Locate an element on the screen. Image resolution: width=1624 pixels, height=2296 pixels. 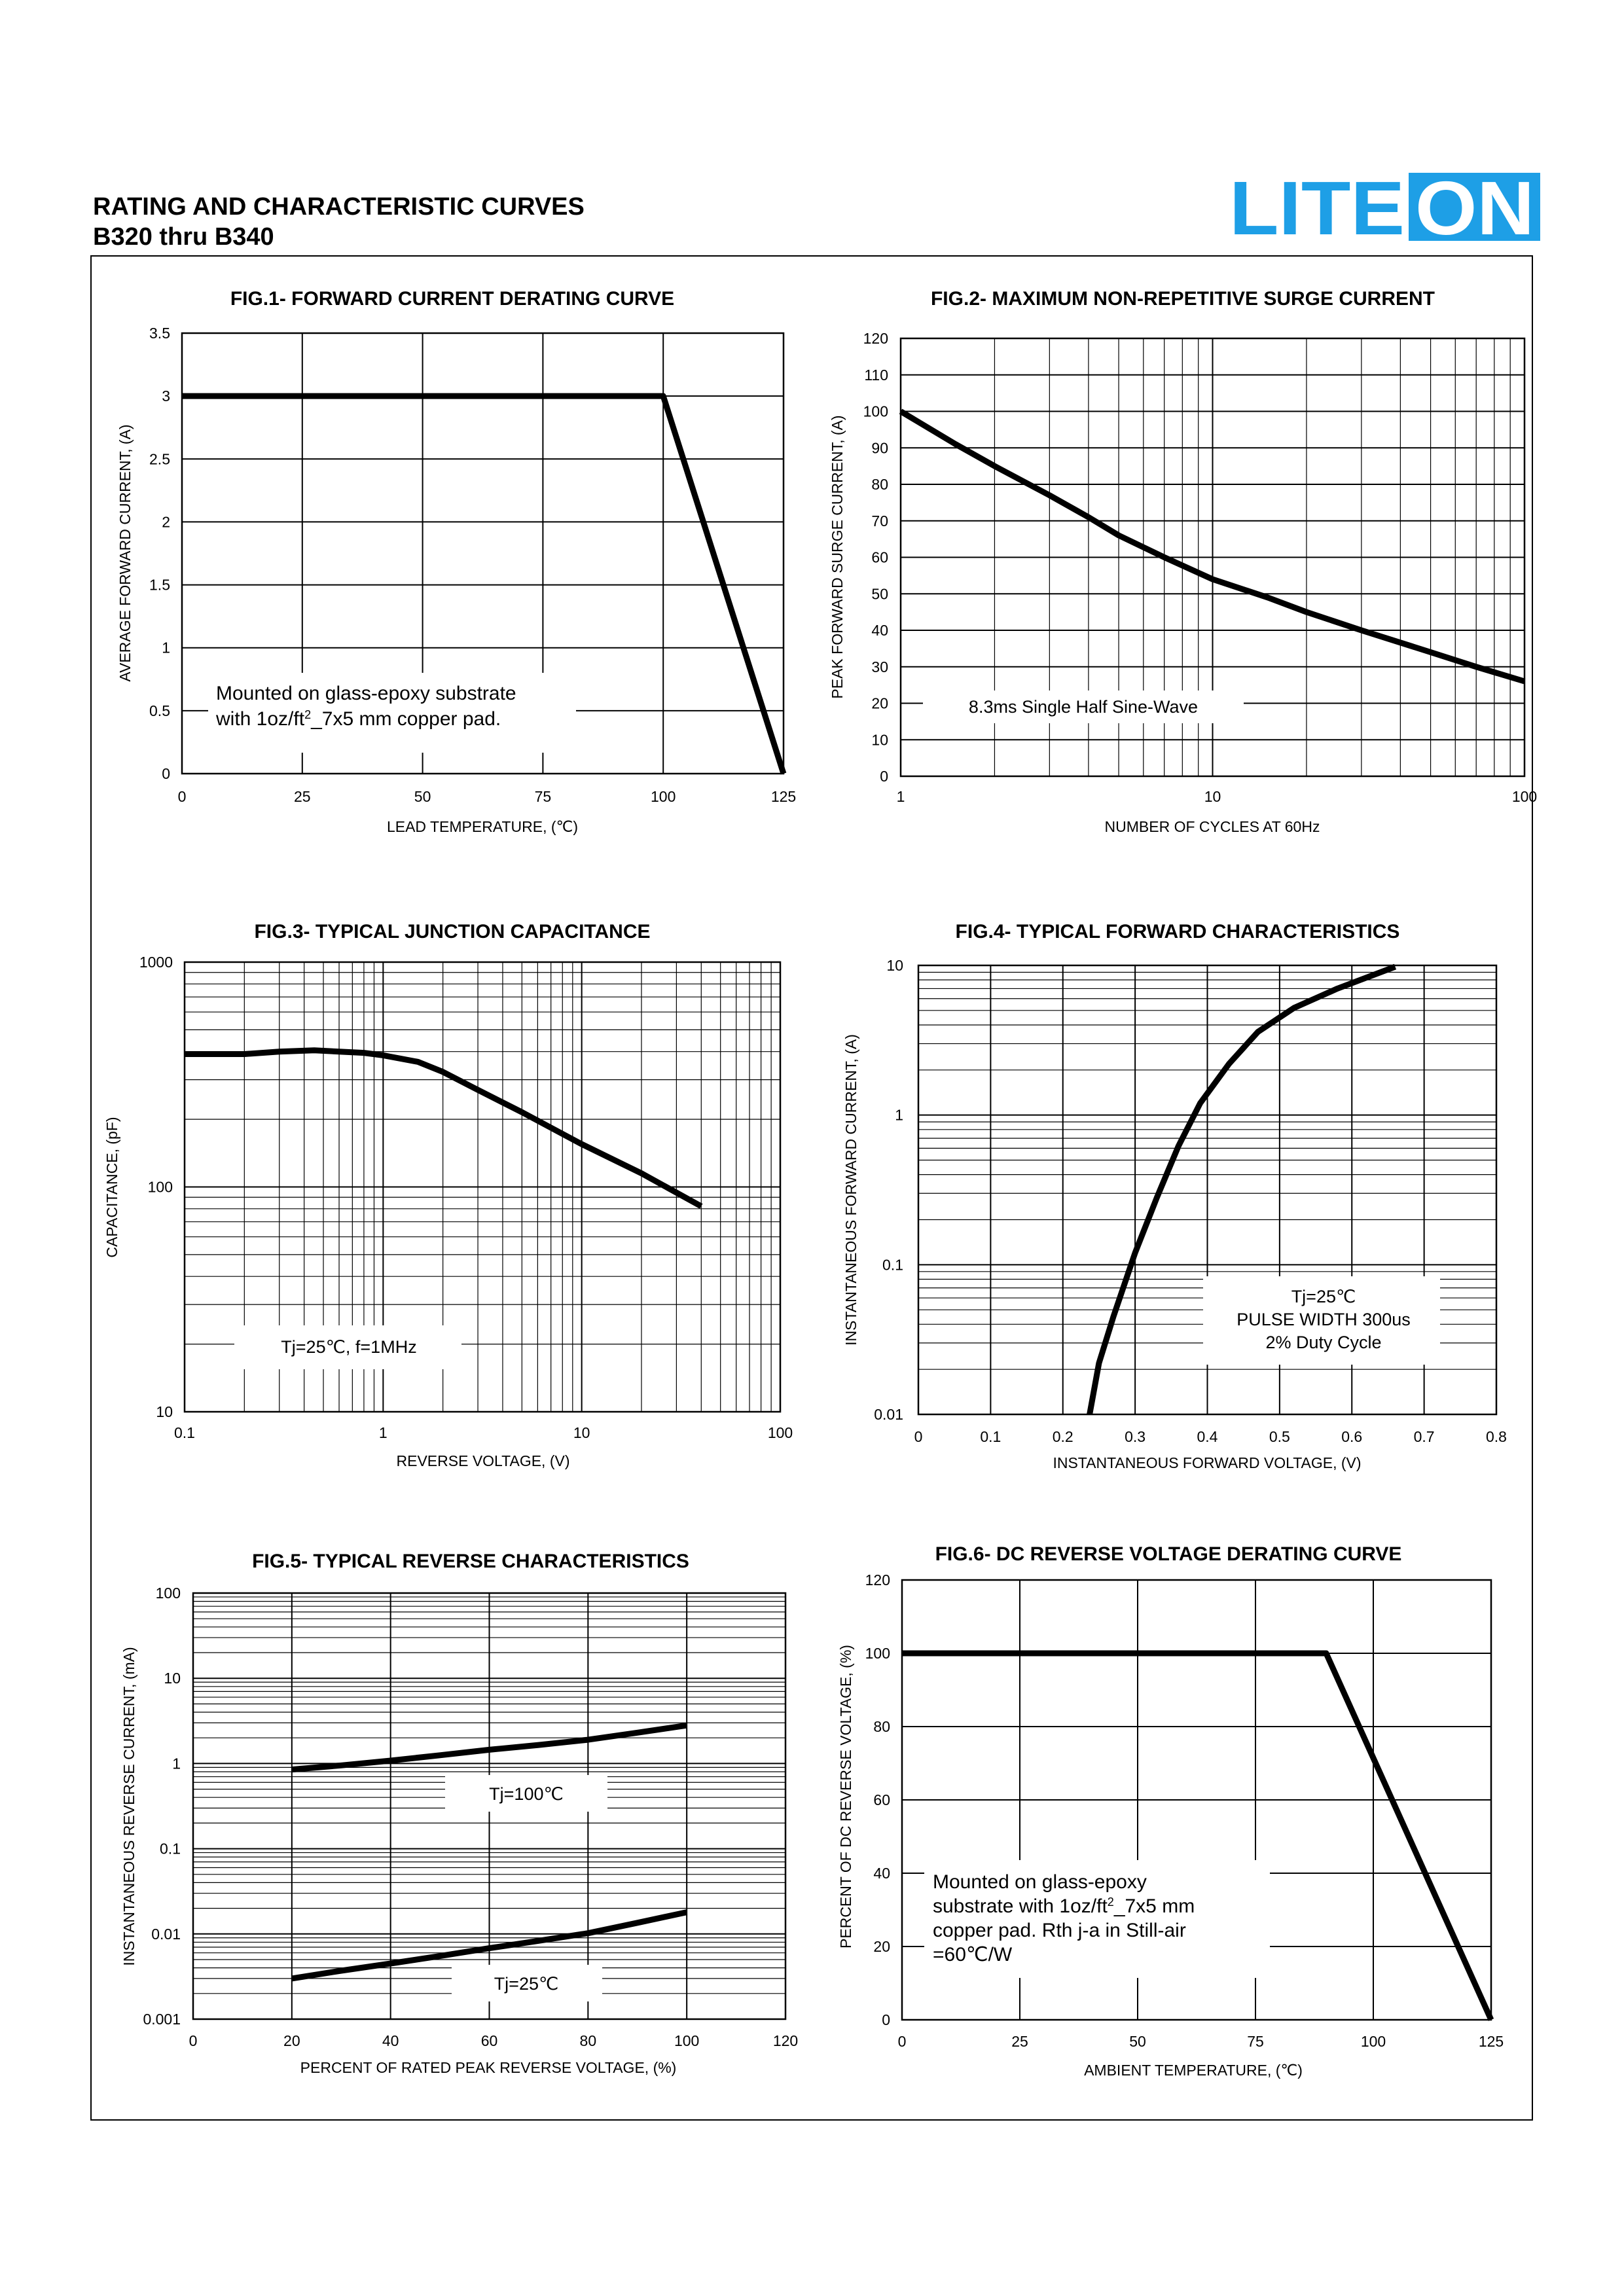
y-tick-label: 0 is located at coordinates (886, 2020).